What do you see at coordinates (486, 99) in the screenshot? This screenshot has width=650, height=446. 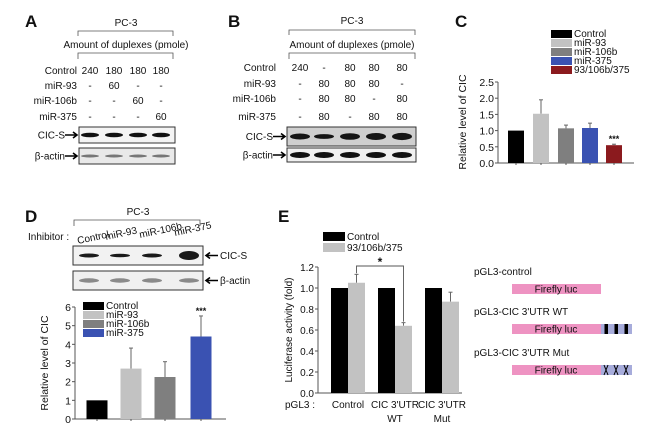 I see `y-tick-label: 2.0` at bounding box center [486, 99].